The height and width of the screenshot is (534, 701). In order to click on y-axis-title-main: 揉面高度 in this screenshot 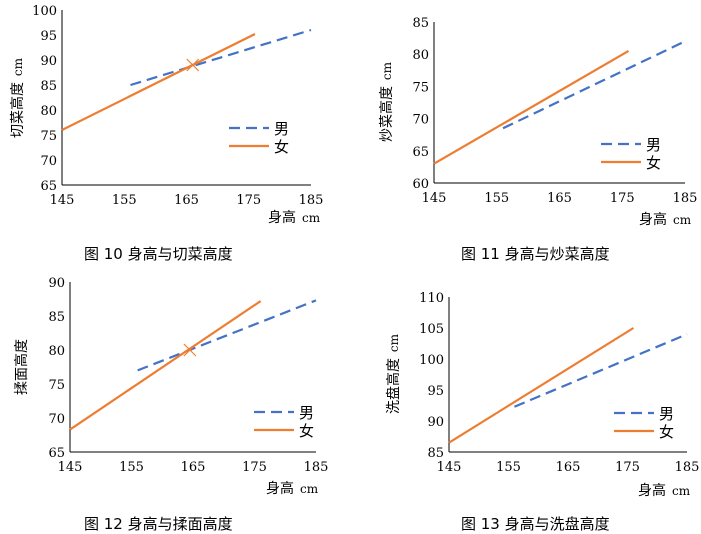, I will do `click(21, 367)`.